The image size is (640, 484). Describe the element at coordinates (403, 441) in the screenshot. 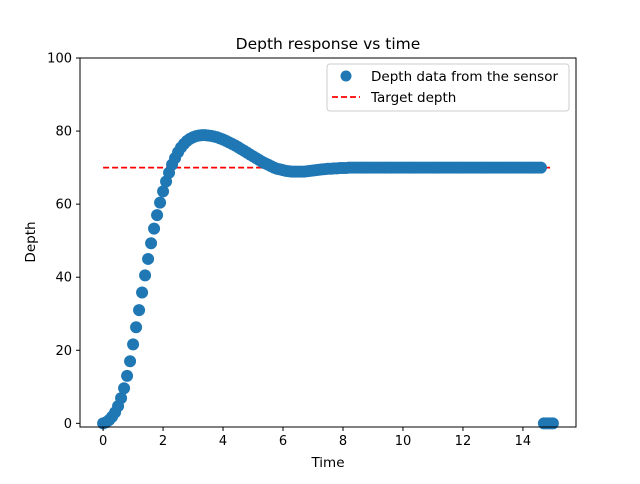

I see `x-tick-label: 10` at that location.